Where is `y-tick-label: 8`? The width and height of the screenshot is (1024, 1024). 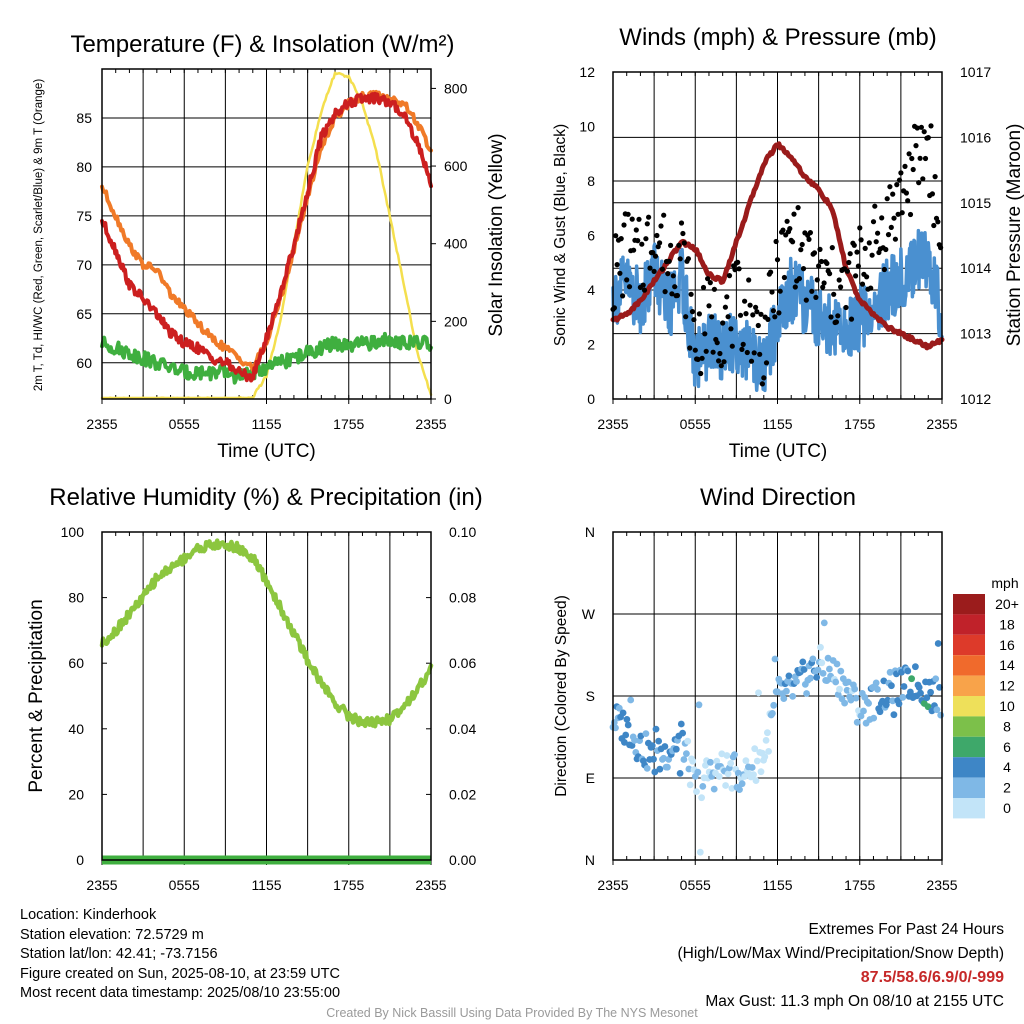
y-tick-label: 8 is located at coordinates (591, 181).